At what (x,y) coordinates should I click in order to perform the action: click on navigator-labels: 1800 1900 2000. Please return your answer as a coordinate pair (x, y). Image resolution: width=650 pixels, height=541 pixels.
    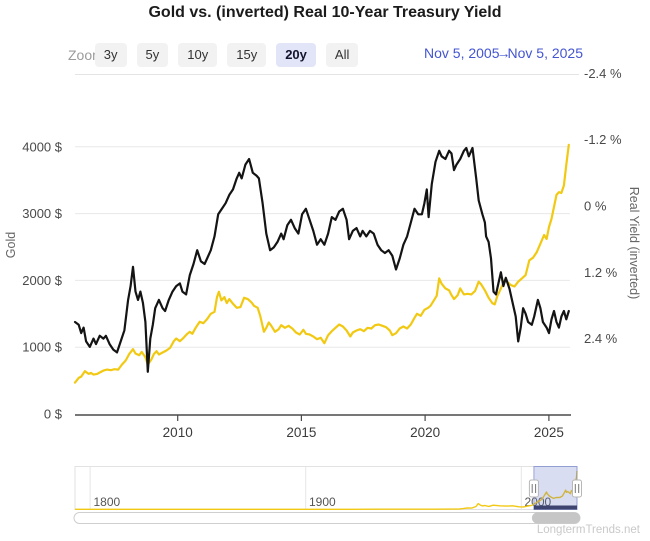
    Looking at the image, I should click on (323, 502).